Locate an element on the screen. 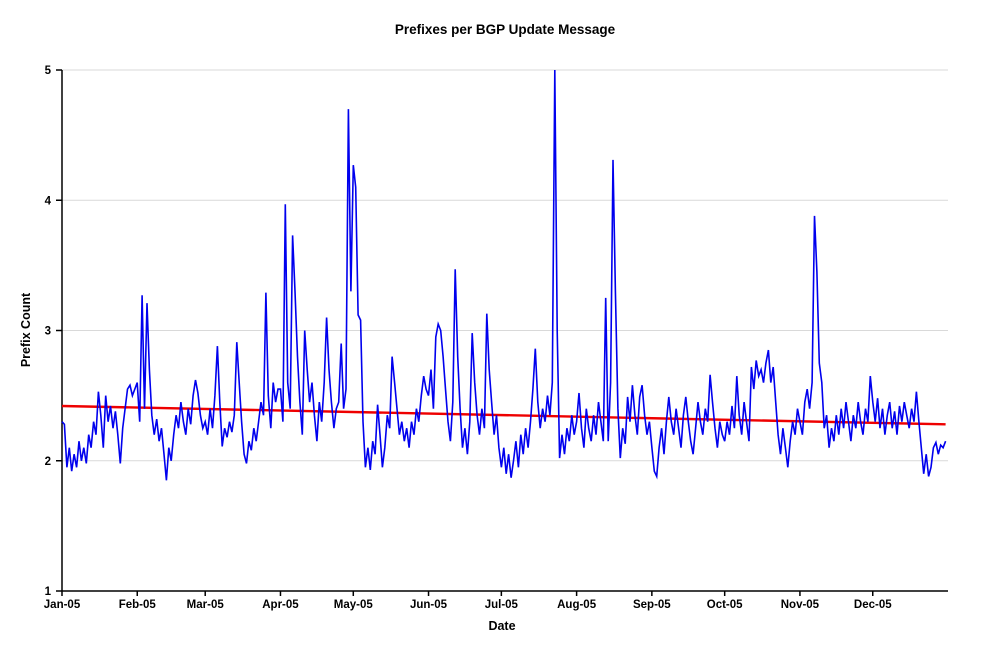  x-tick-label: Jul-05 is located at coordinates (502, 605).